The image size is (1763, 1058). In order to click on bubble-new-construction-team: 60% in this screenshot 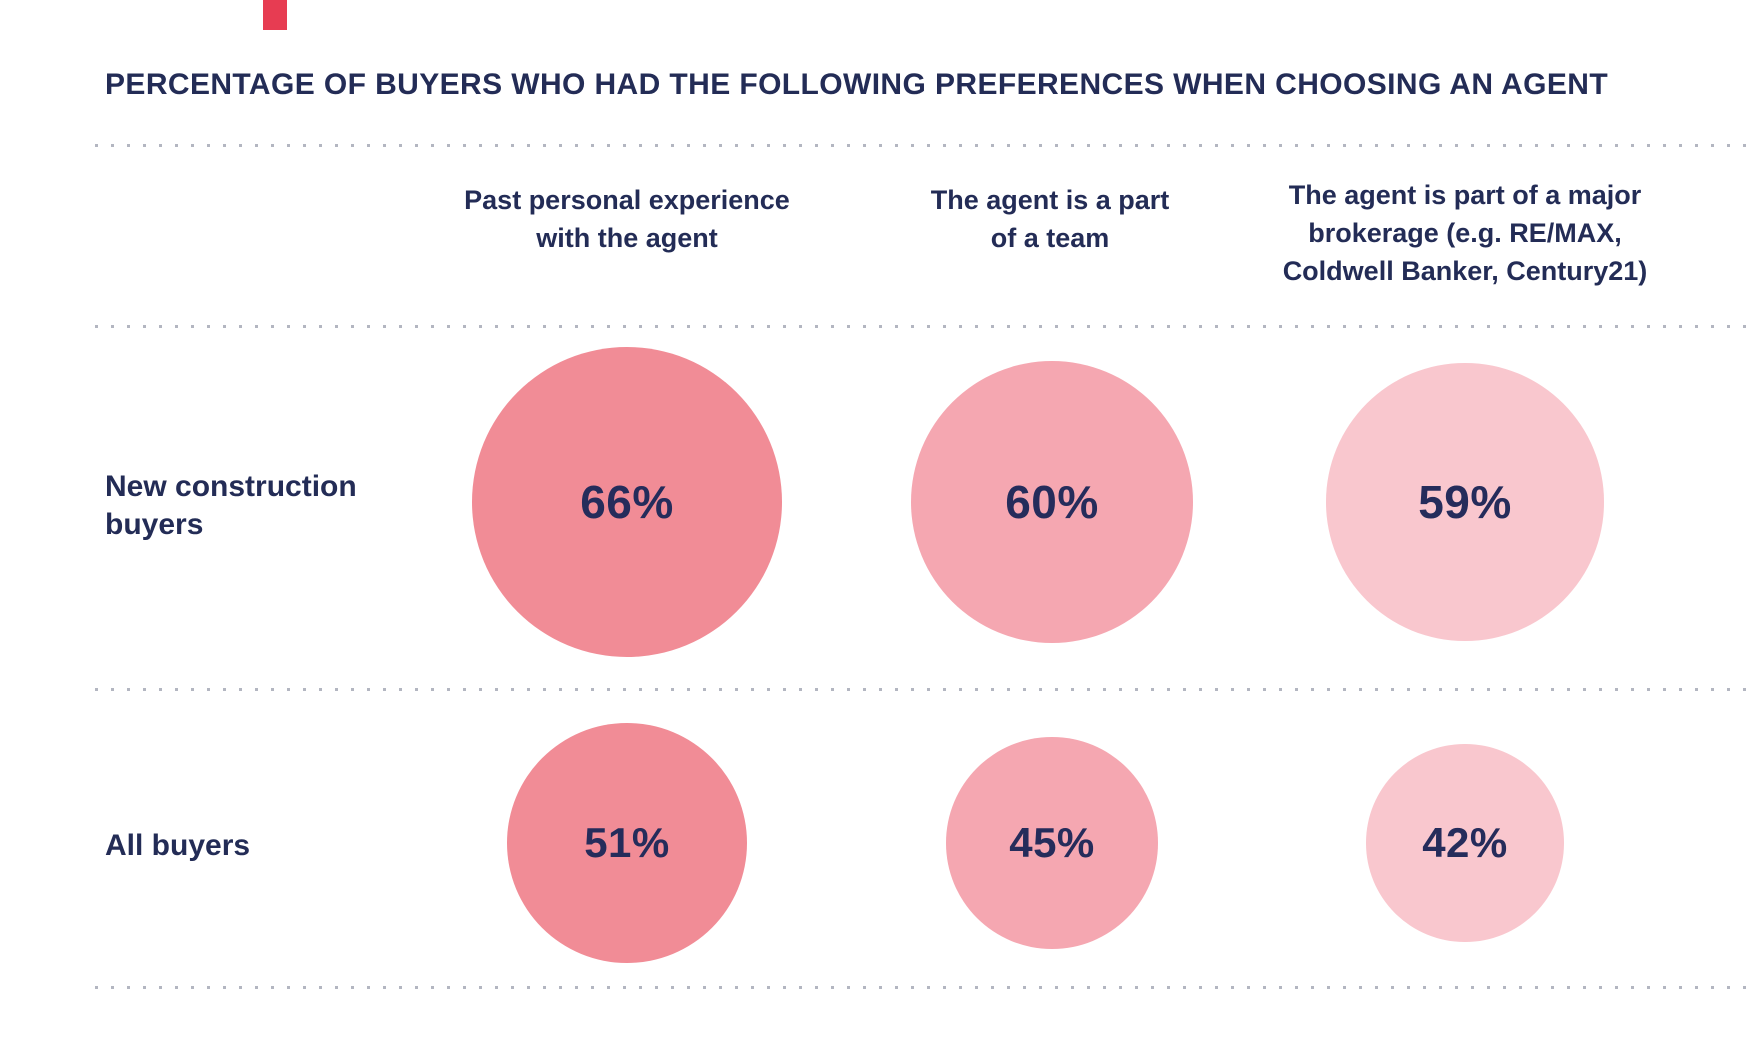, I will do `click(1052, 502)`.